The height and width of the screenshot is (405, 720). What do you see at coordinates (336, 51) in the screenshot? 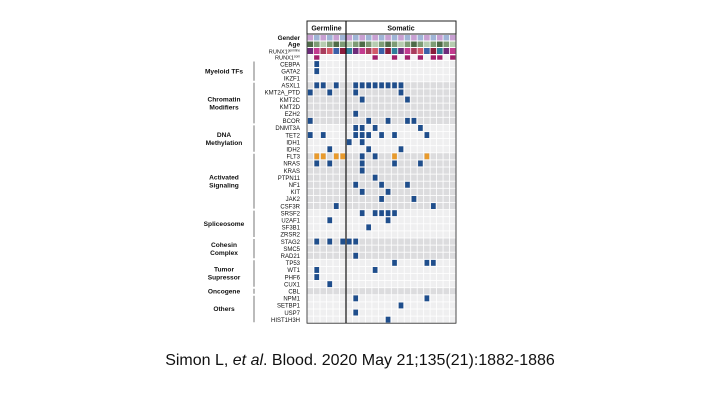
I see `runx1-germline-cell` at bounding box center [336, 51].